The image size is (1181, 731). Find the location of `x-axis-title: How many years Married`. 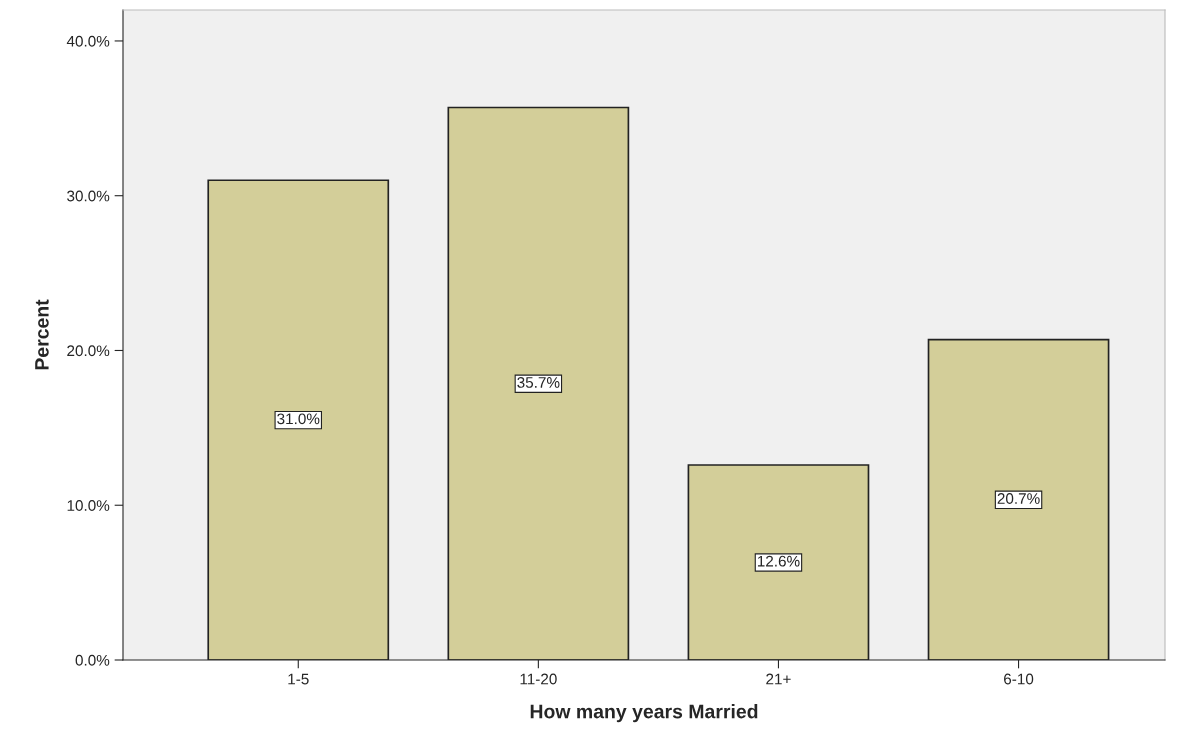

x-axis-title: How many years Married is located at coordinates (644, 713).